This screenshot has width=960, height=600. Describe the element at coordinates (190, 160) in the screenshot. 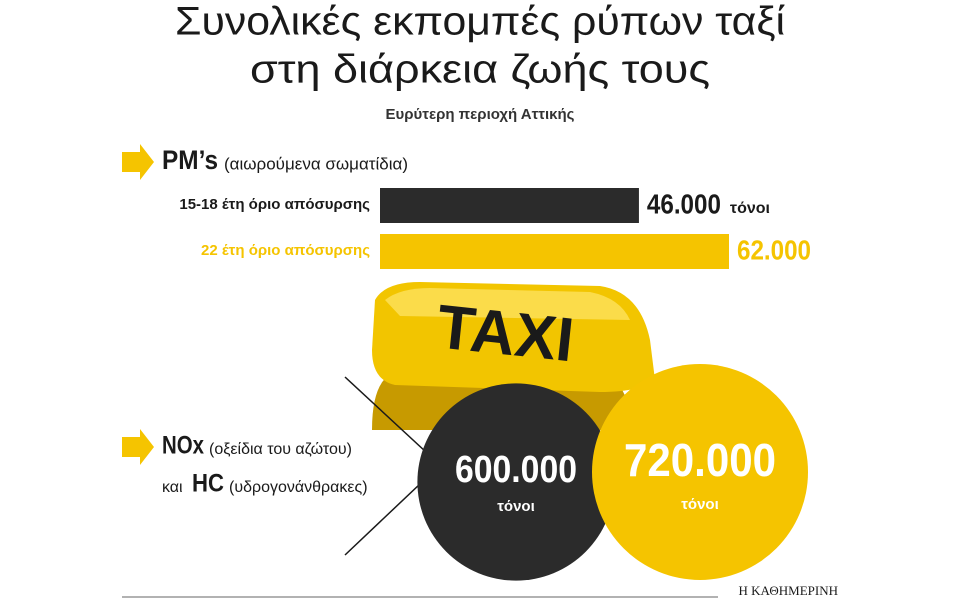

I see `section-title: PM’s` at that location.